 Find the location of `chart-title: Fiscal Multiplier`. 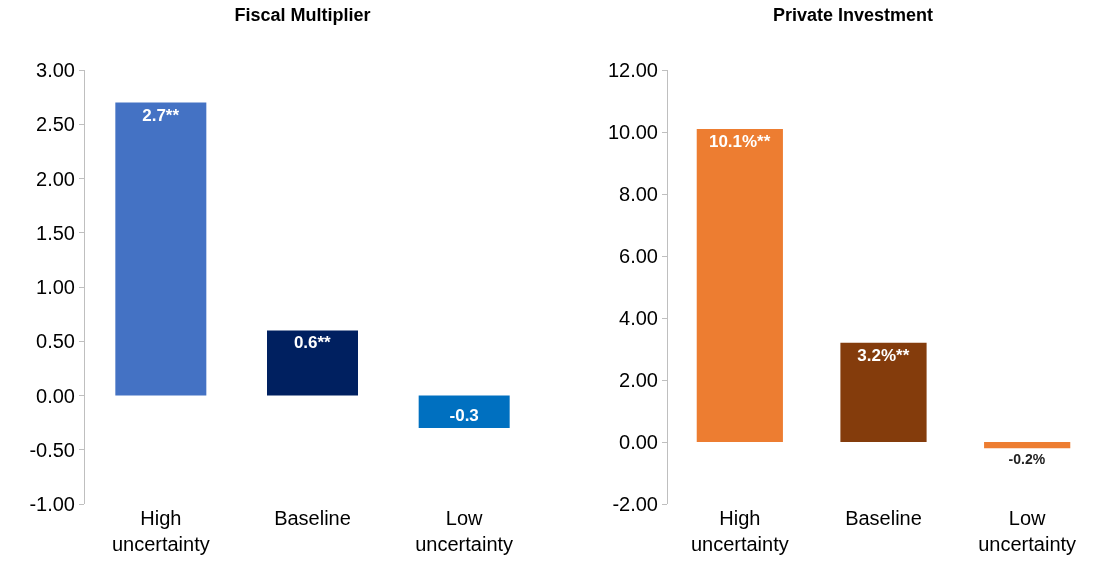

chart-title: Fiscal Multiplier is located at coordinates (302, 15).